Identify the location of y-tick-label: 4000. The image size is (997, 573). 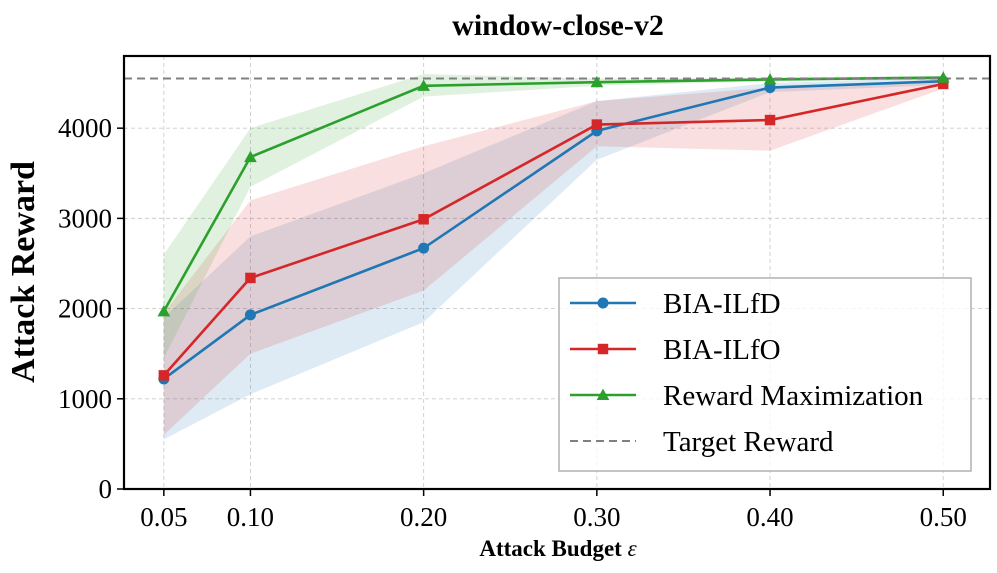
(85, 128).